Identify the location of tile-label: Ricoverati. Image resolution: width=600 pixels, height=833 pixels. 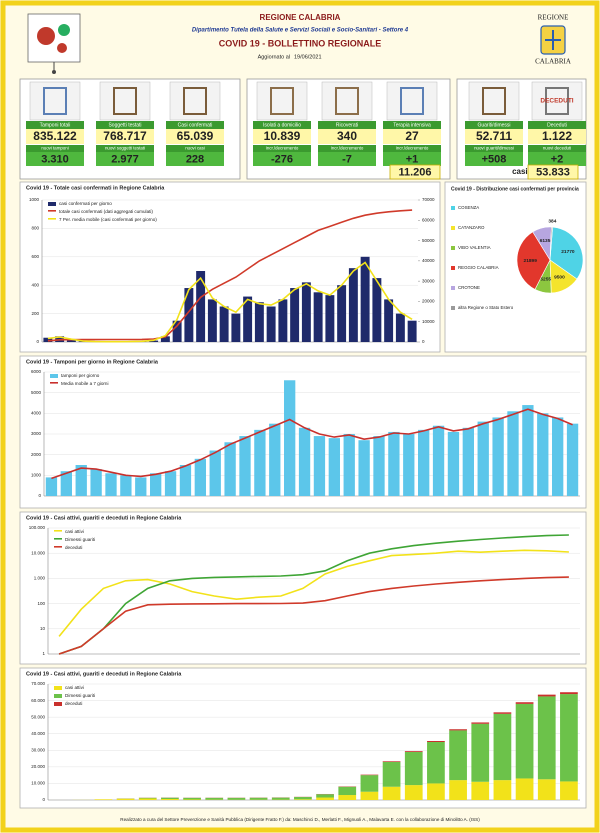
(347, 125).